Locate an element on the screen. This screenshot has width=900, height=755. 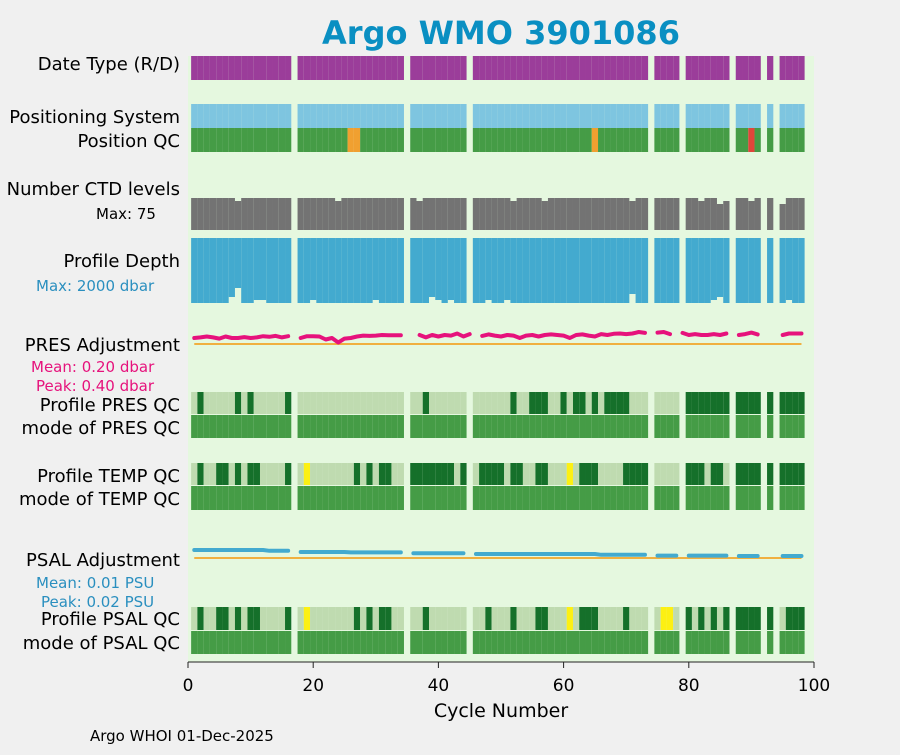
label-position-qc: Position QC is located at coordinates (128, 141).